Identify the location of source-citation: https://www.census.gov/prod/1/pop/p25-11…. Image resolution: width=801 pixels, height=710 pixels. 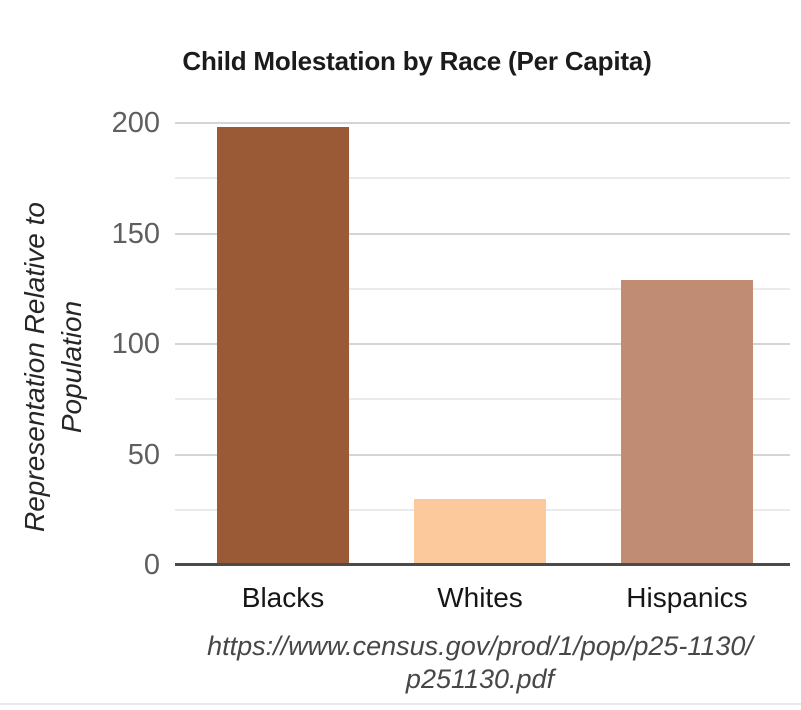
(480, 663).